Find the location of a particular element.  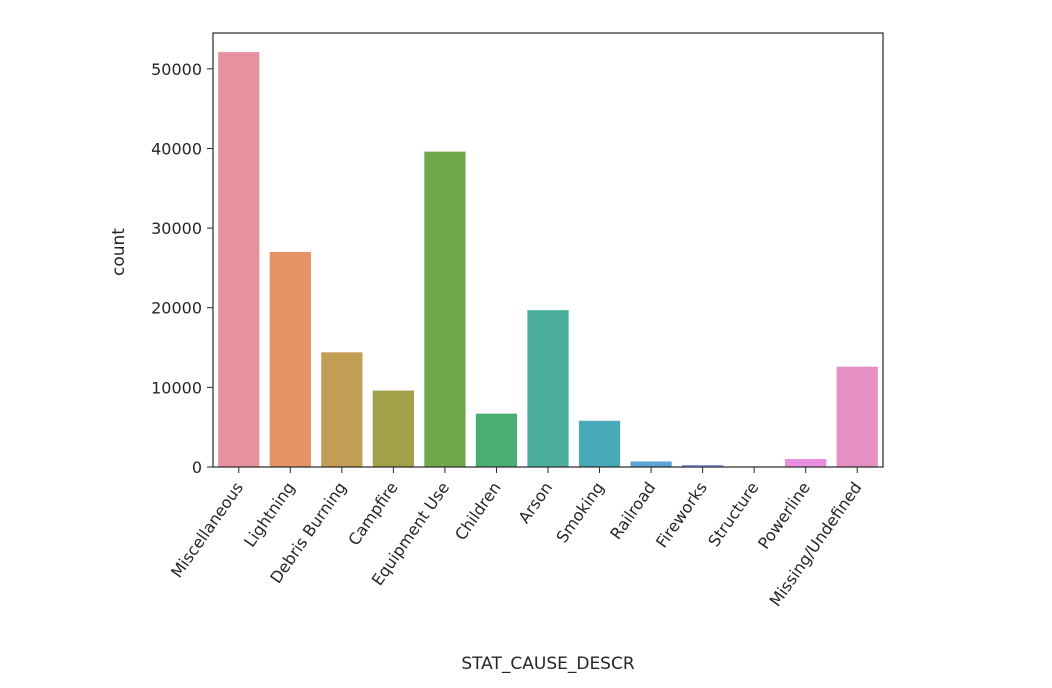

bar-children is located at coordinates (496, 440).